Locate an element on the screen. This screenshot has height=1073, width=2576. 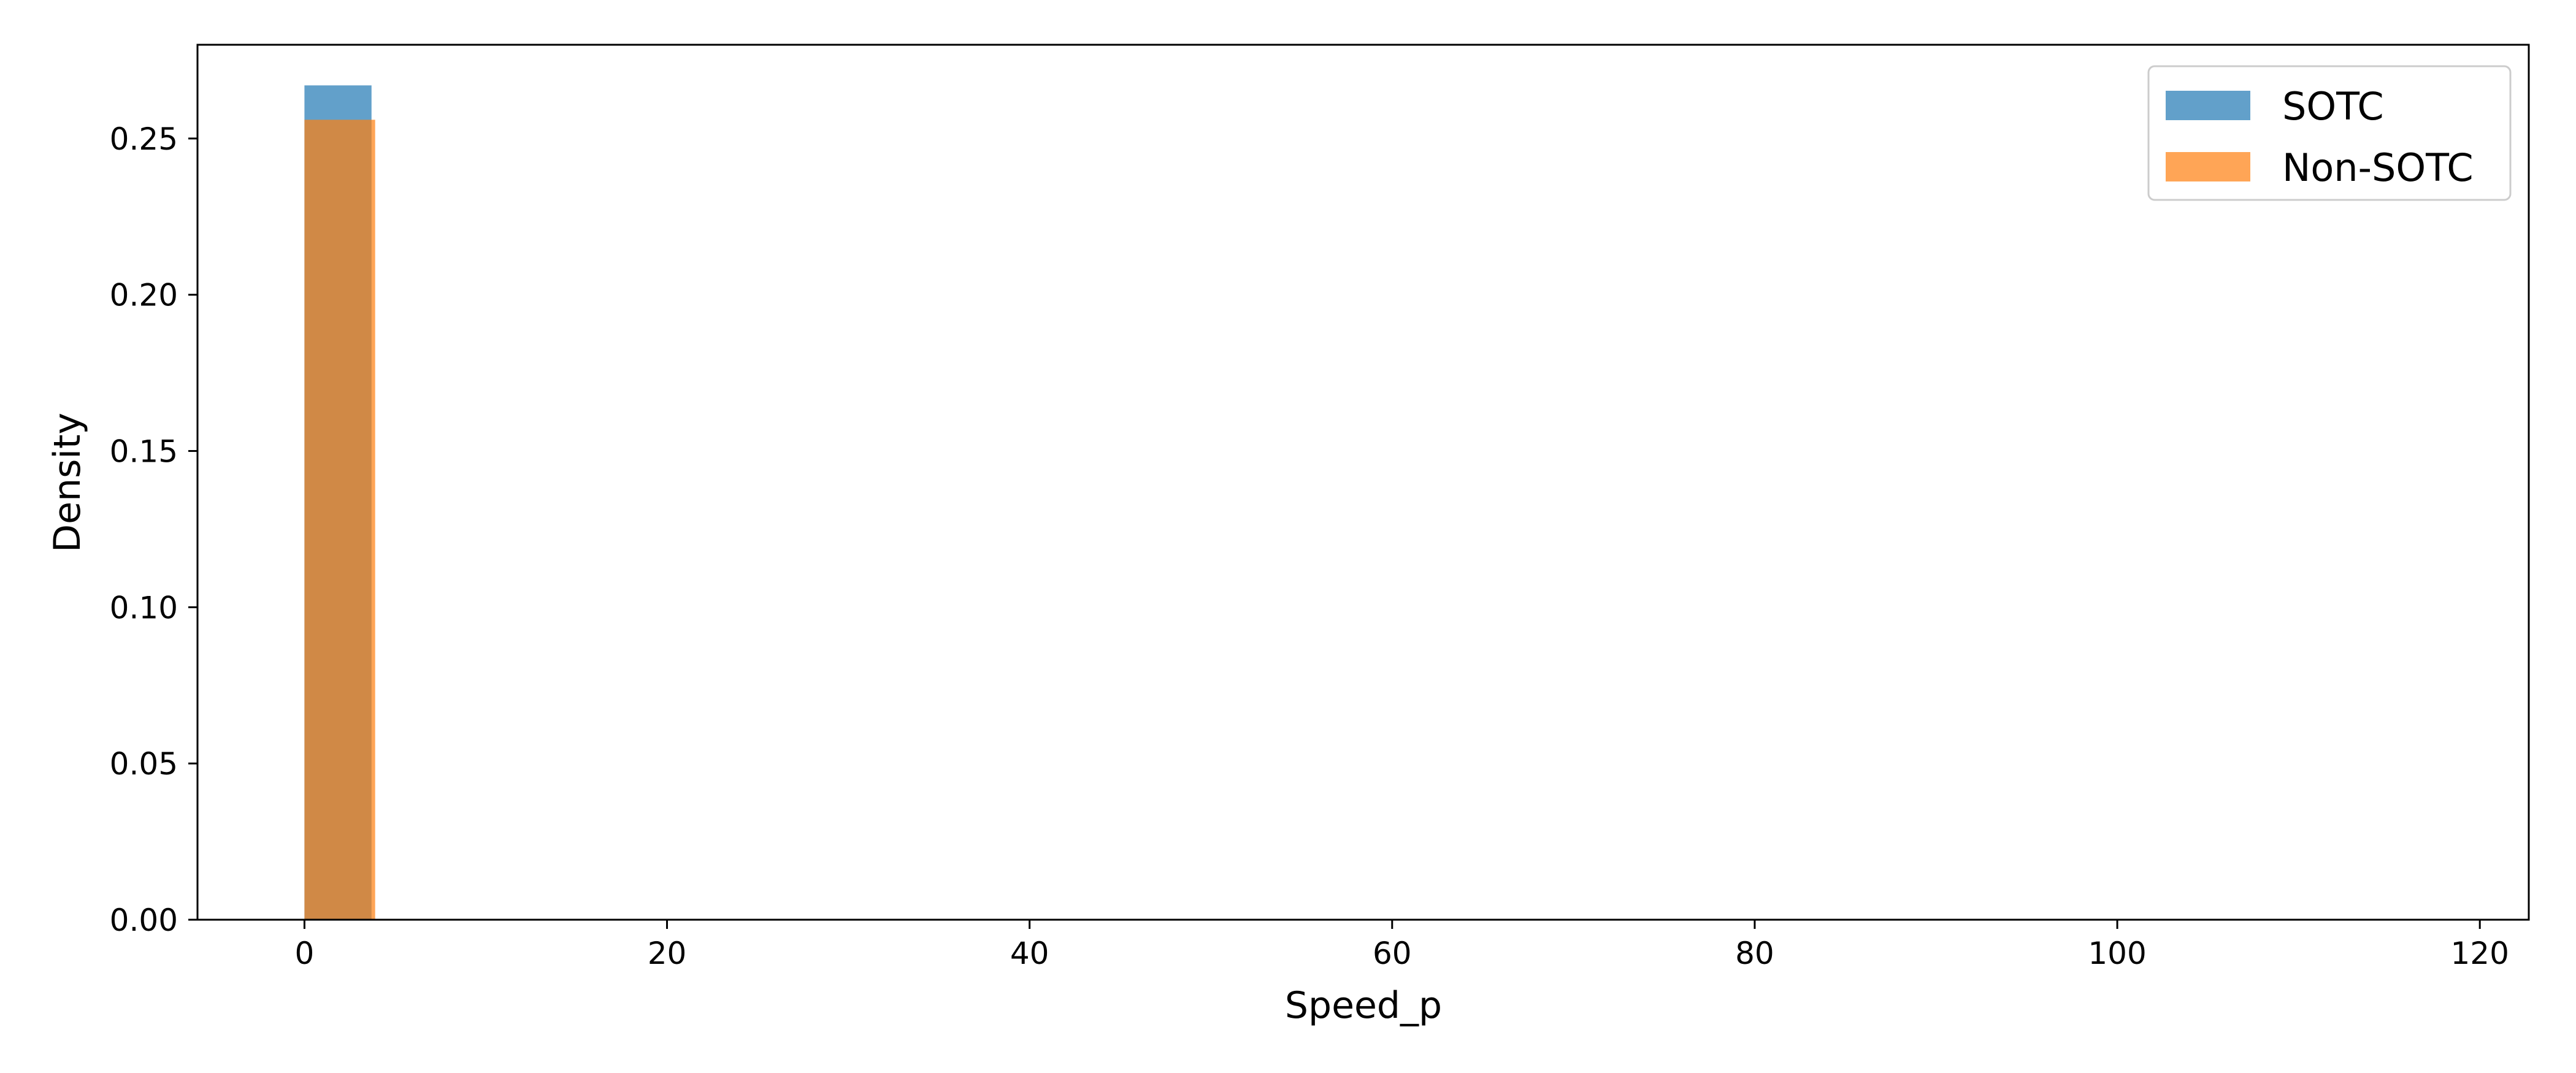
legend-swatch-sotc is located at coordinates (2208, 105).